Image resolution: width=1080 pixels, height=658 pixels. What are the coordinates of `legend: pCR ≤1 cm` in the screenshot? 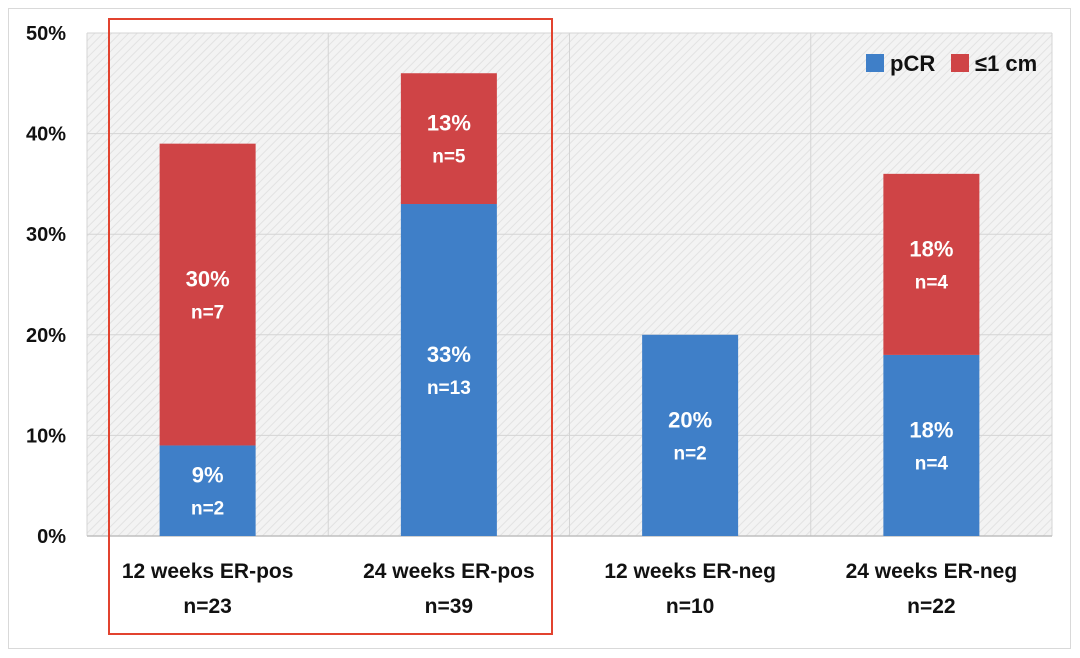 It's located at (951, 63).